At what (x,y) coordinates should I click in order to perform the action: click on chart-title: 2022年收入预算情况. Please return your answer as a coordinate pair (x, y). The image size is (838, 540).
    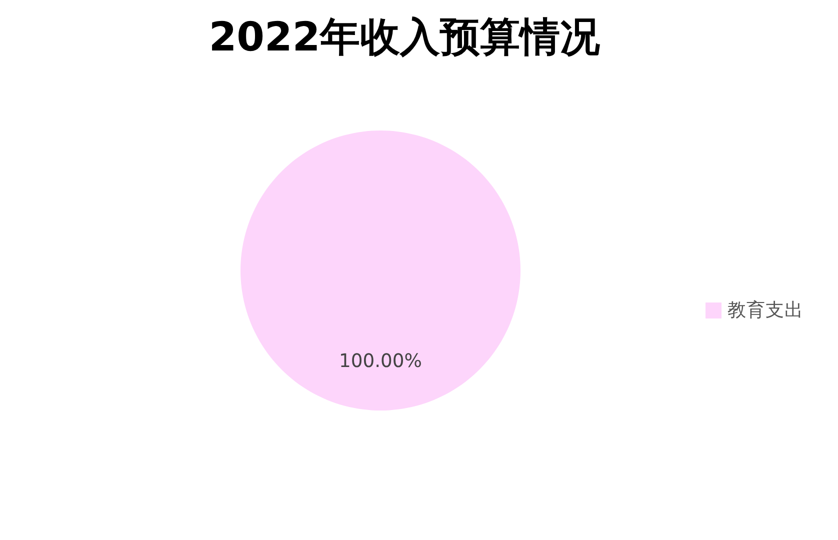
    Looking at the image, I should click on (404, 37).